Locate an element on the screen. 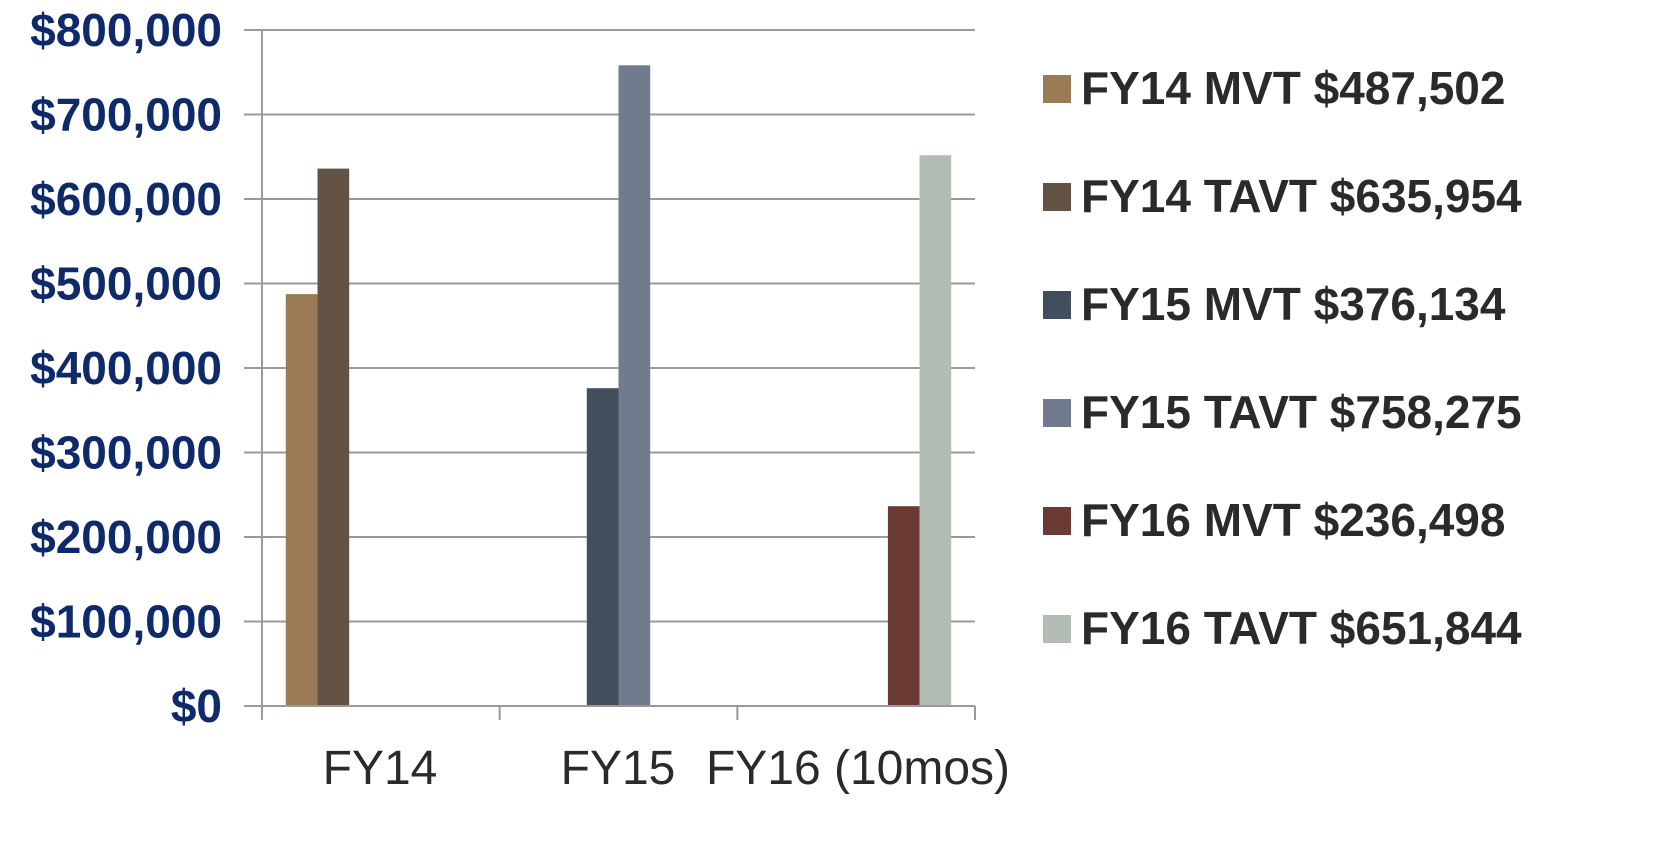 Image resolution: width=1674 pixels, height=845 pixels. y-tick-label: $700,000 is located at coordinates (126, 115).